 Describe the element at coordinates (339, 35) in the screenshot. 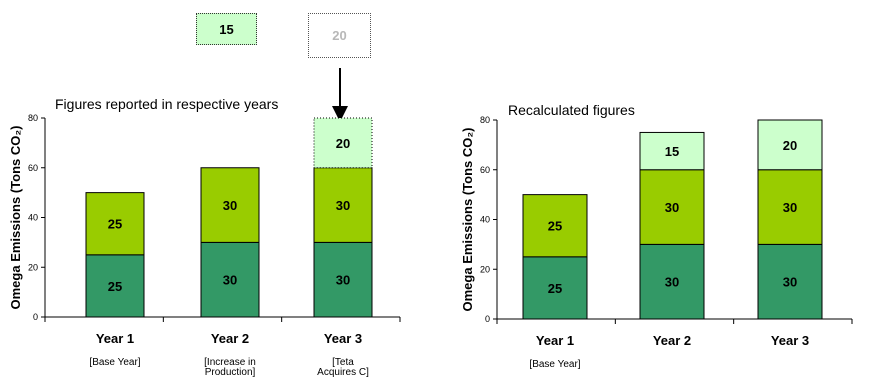

I see `pending-segment-box: 20` at that location.